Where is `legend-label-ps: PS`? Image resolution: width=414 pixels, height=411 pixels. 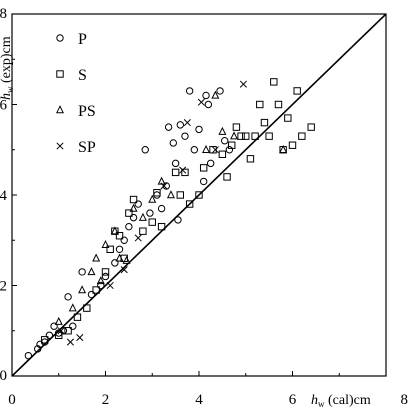 legend-label-ps: PS is located at coordinates (87, 111).